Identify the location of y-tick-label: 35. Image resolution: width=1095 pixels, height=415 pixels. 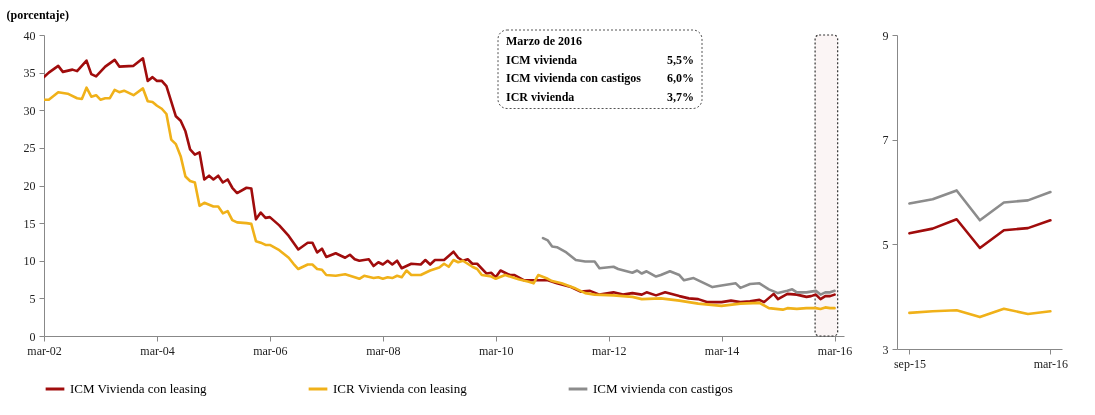
(29, 73).